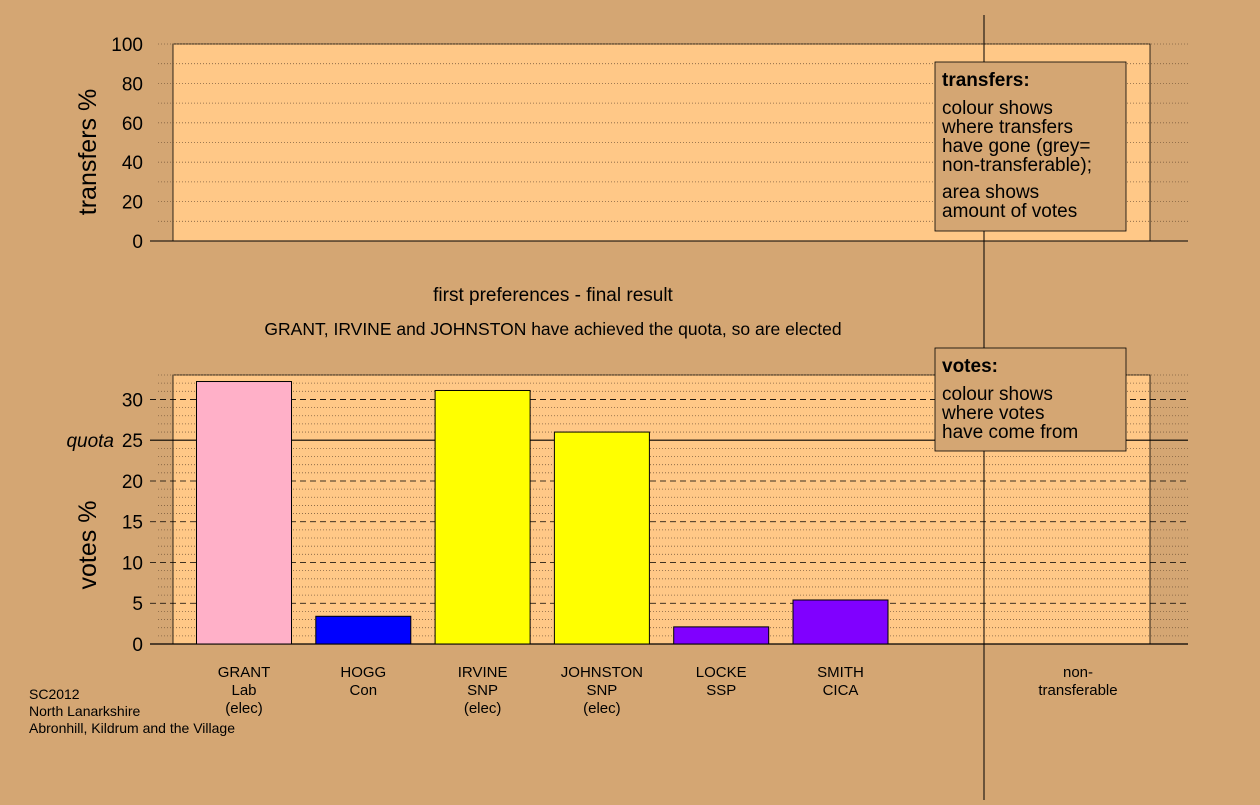 This screenshot has width=1260, height=805. What do you see at coordinates (132, 728) in the screenshot?
I see `footer-text: Abronhill, Kildrum and the Village` at bounding box center [132, 728].